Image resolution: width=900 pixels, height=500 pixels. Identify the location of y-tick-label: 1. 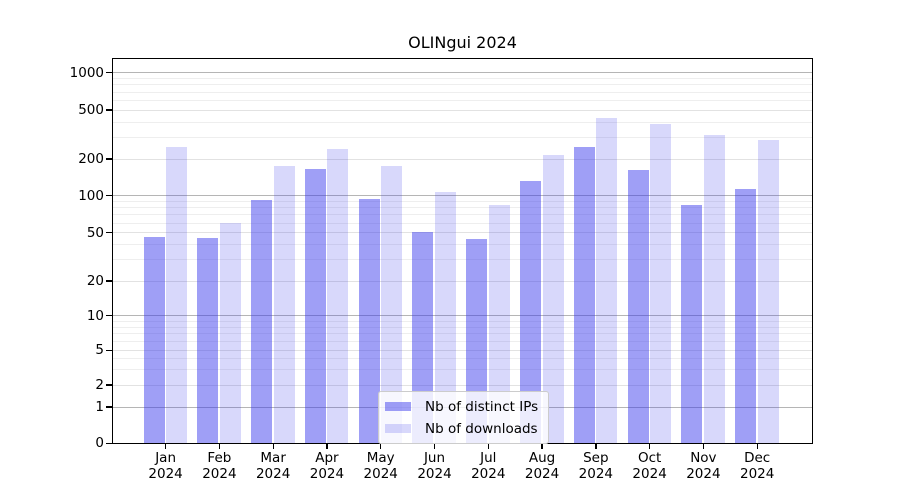
(99, 407).